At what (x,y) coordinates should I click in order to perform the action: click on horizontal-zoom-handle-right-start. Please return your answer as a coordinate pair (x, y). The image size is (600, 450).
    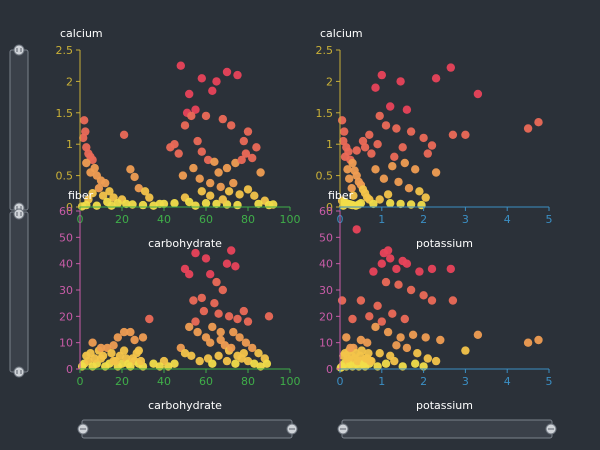
    Looking at the image, I should click on (343, 429).